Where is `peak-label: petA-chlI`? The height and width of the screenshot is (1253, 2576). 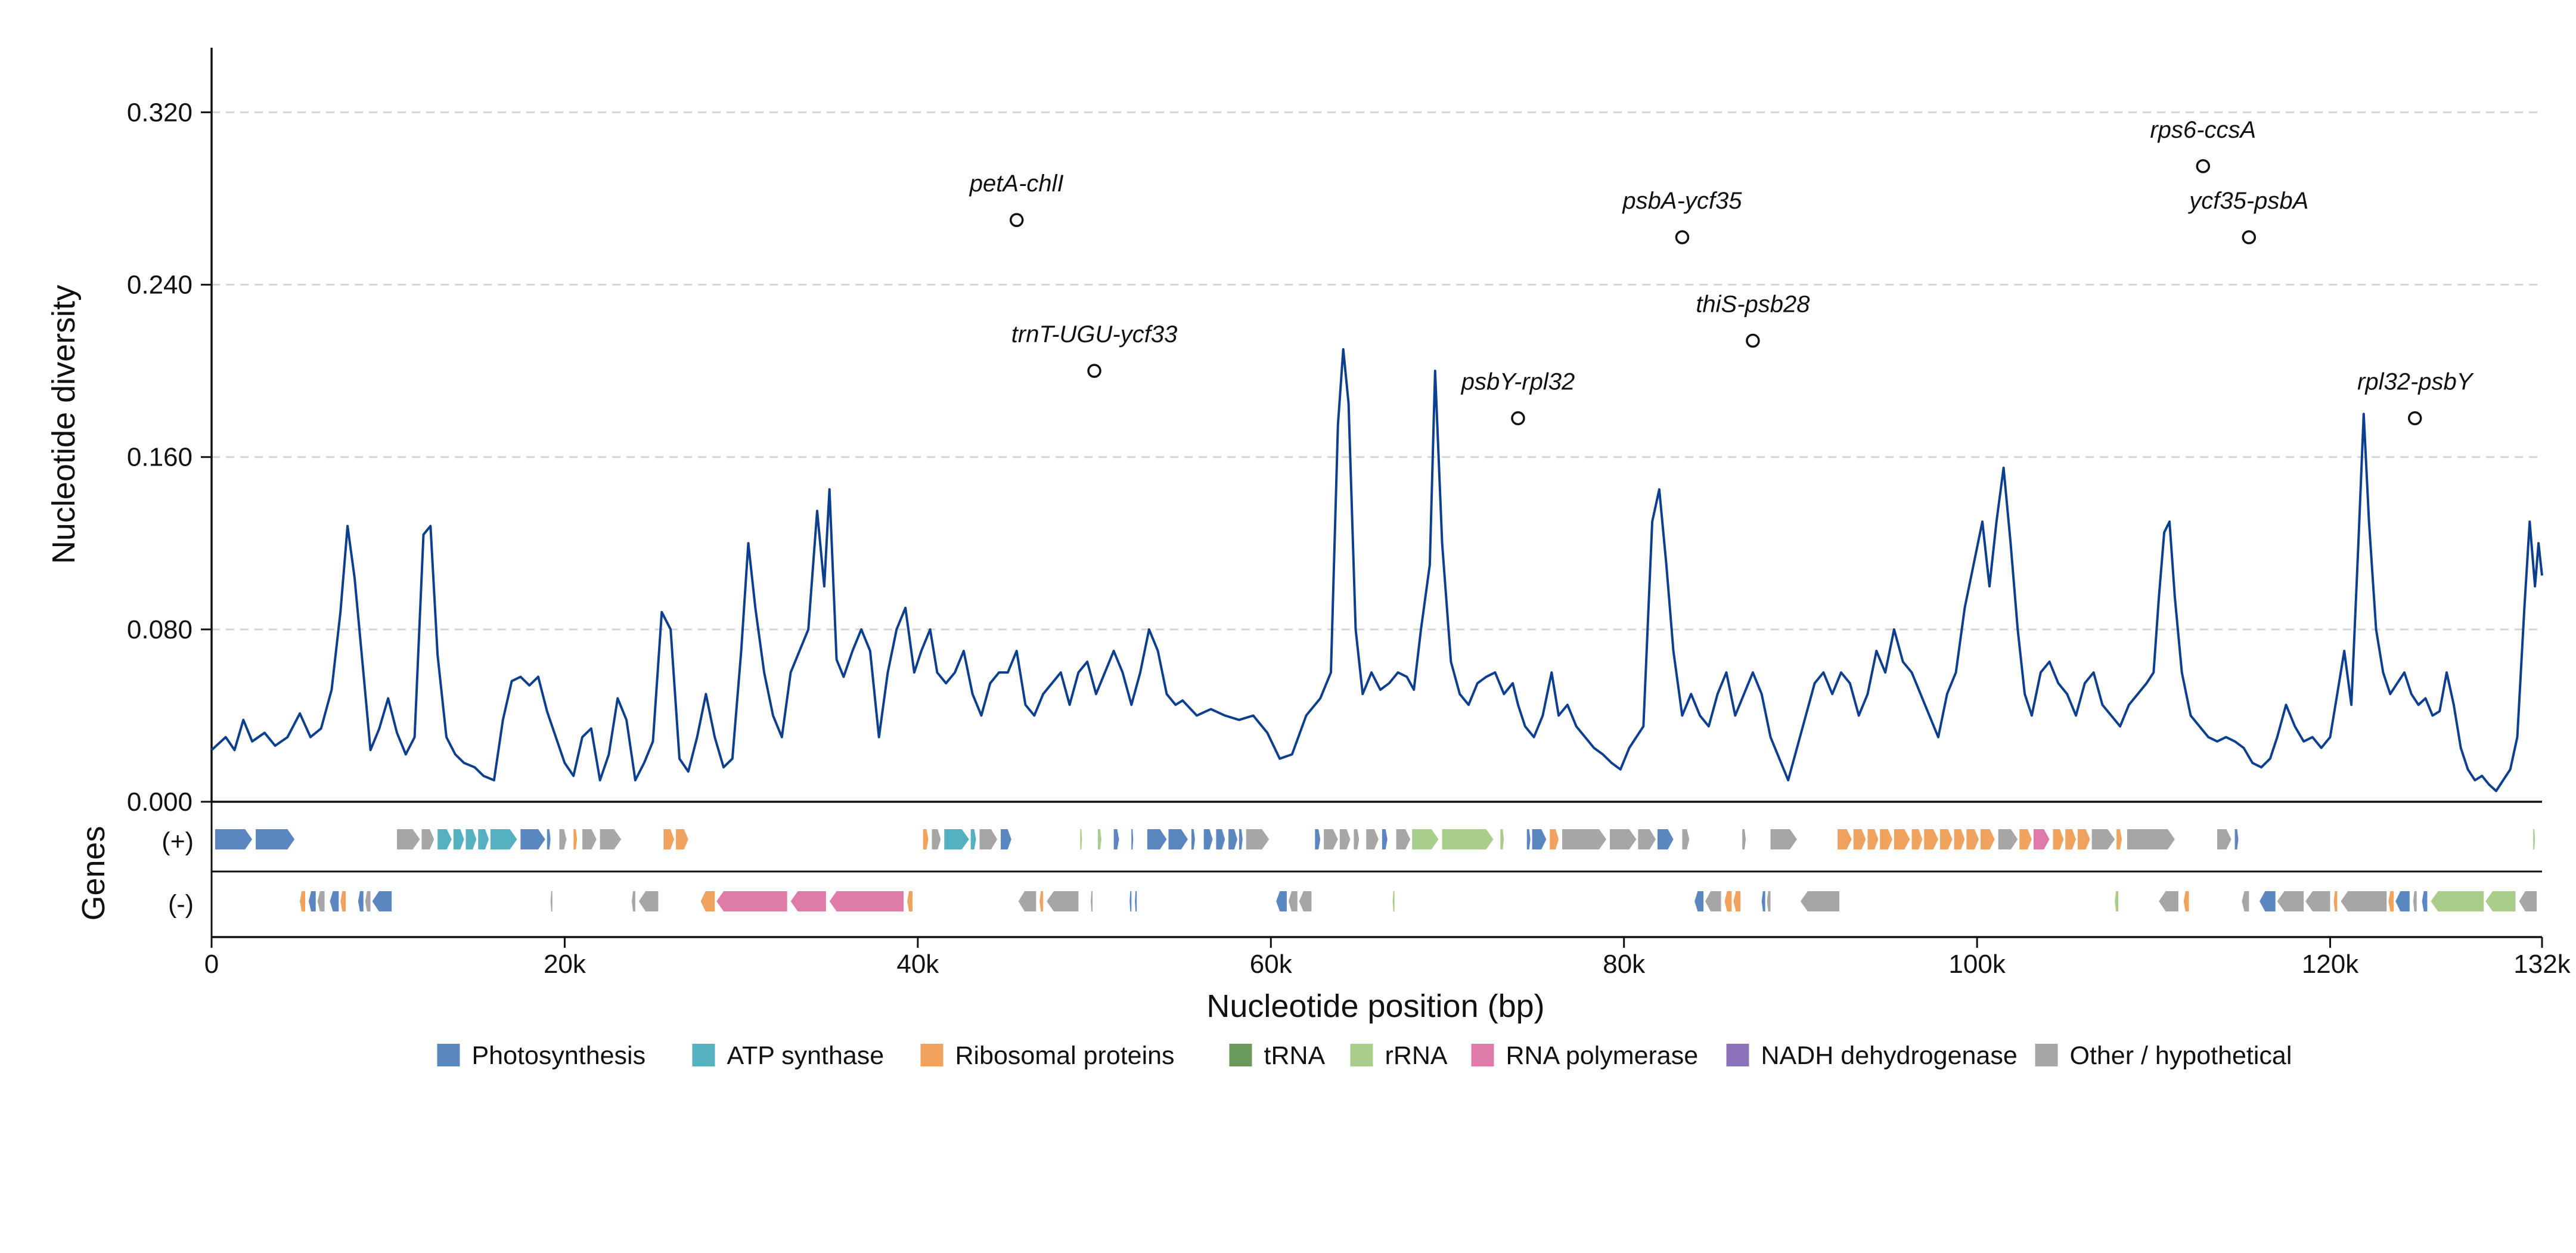
peak-label: petA-chlI is located at coordinates (1017, 183).